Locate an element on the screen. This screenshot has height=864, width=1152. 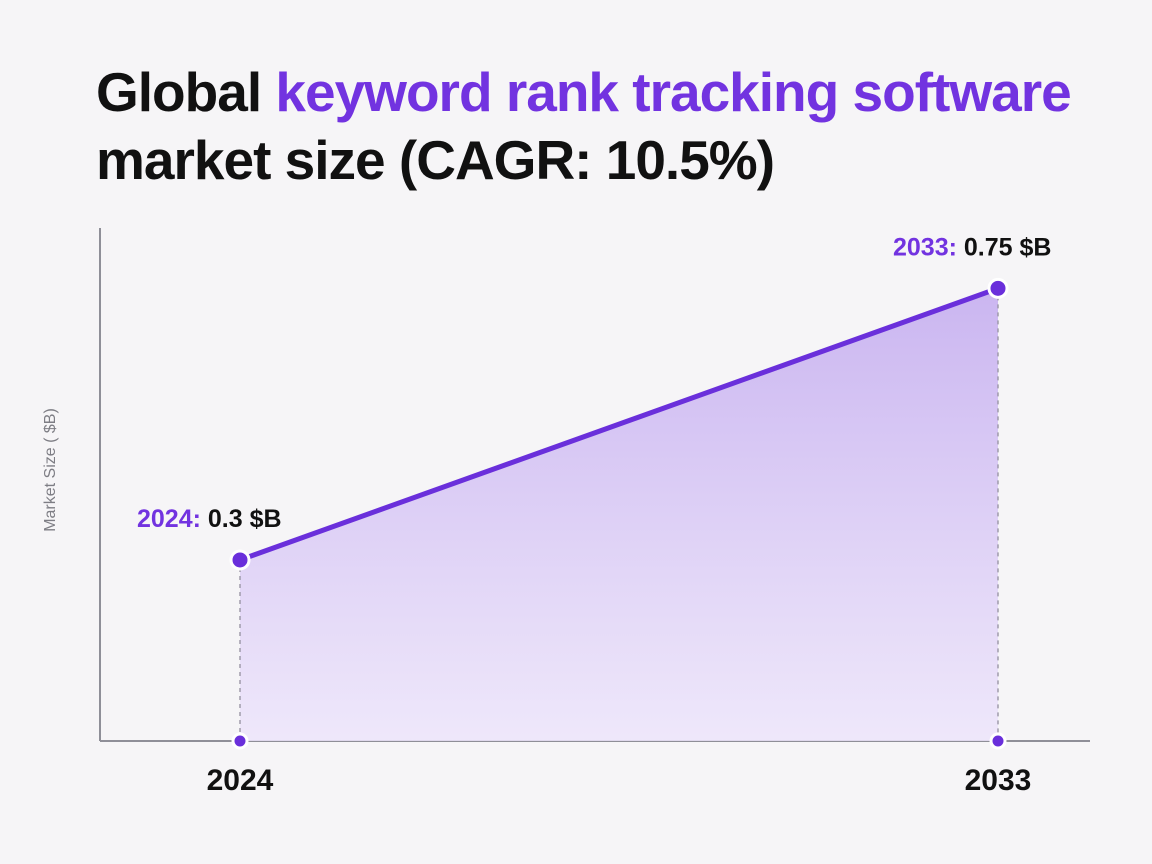
data-label-year-2024: 2024: is located at coordinates (172, 519).